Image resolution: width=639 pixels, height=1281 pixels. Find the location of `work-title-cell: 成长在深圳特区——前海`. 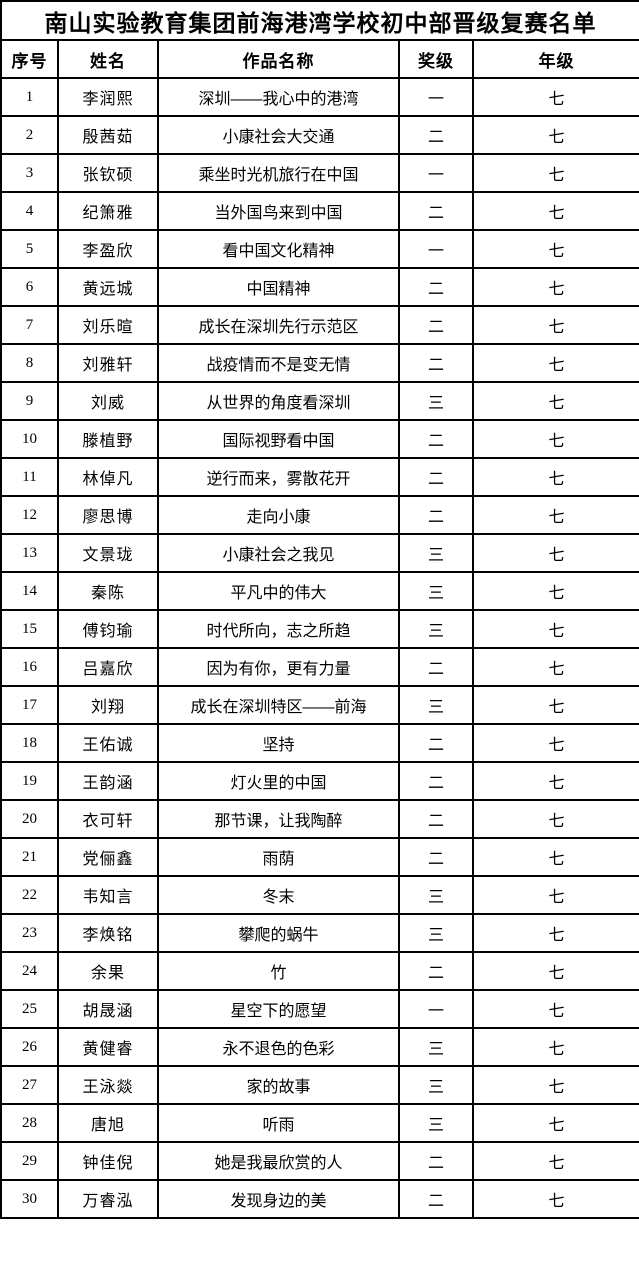

work-title-cell: 成长在深圳特区——前海 is located at coordinates (278, 705).